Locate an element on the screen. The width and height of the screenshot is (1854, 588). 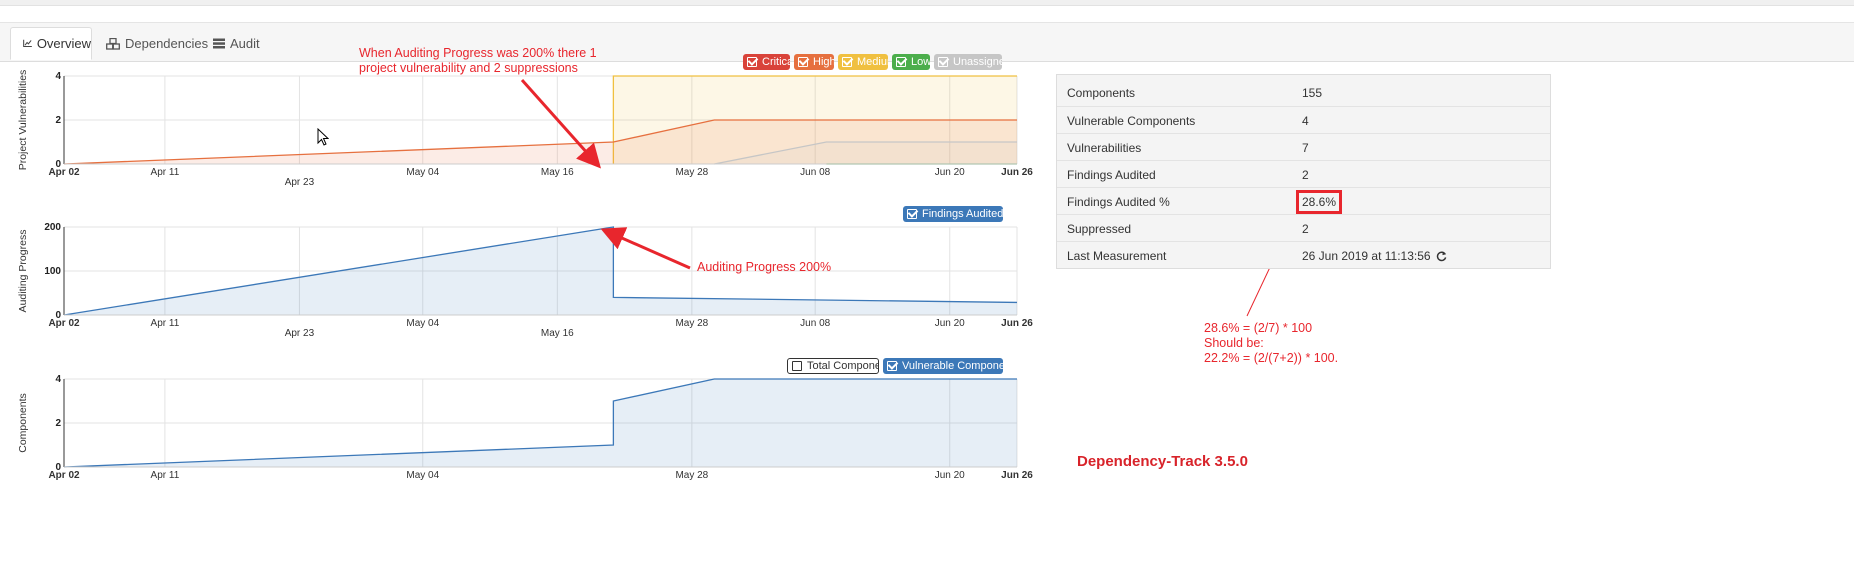
version-label: Dependency-Track 3.5.0 is located at coordinates (1162, 461).